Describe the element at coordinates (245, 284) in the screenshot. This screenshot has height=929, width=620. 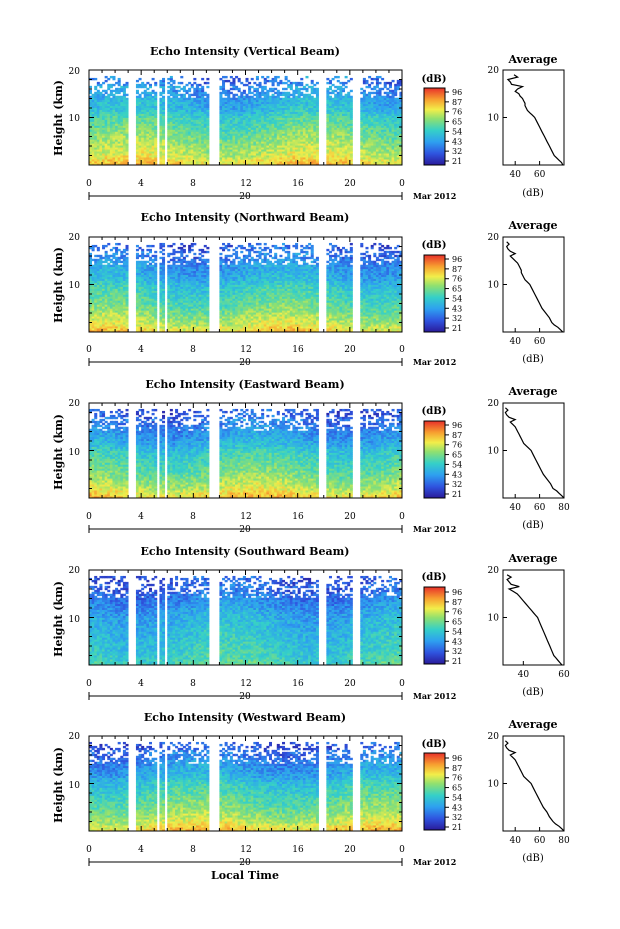
I see `heatmap-area` at that location.